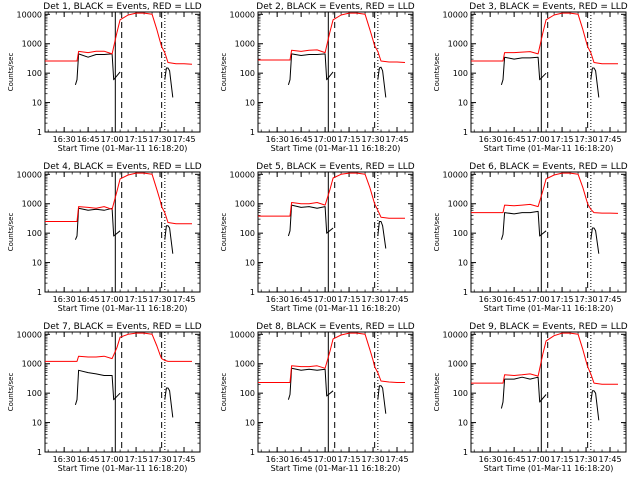 This screenshot has width=640, height=480. What do you see at coordinates (548, 327) in the screenshot?
I see `panel-title: Det 9, BLACK = Events, RED = LLD` at bounding box center [548, 327].